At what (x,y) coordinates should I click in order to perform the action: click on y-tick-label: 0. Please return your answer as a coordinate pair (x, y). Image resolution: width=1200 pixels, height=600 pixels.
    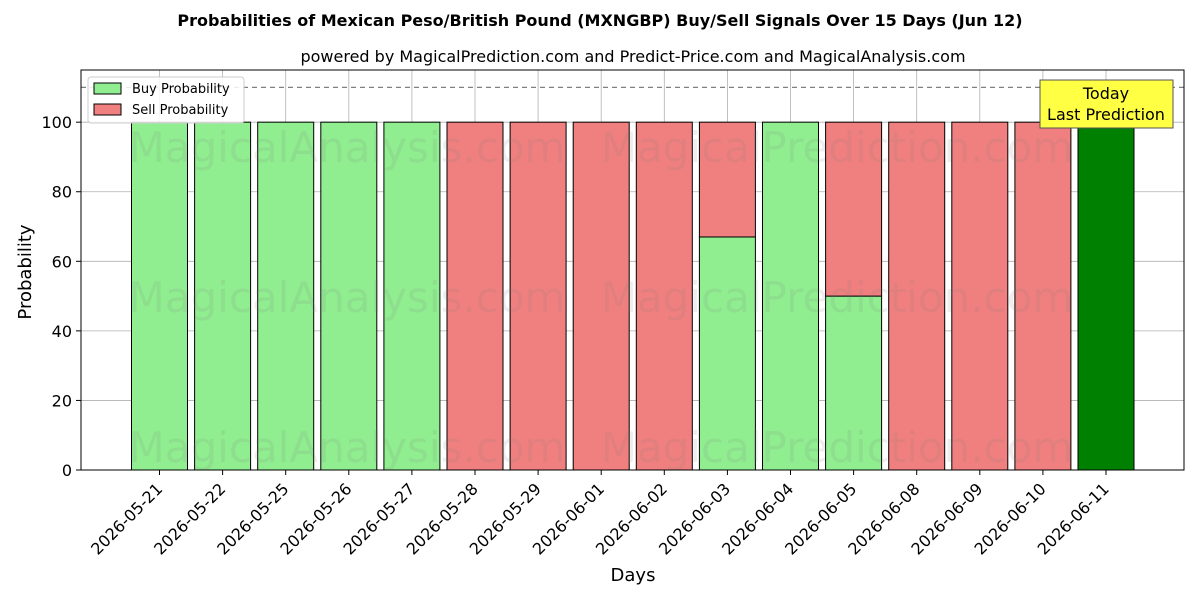
    Looking at the image, I should click on (67, 470).